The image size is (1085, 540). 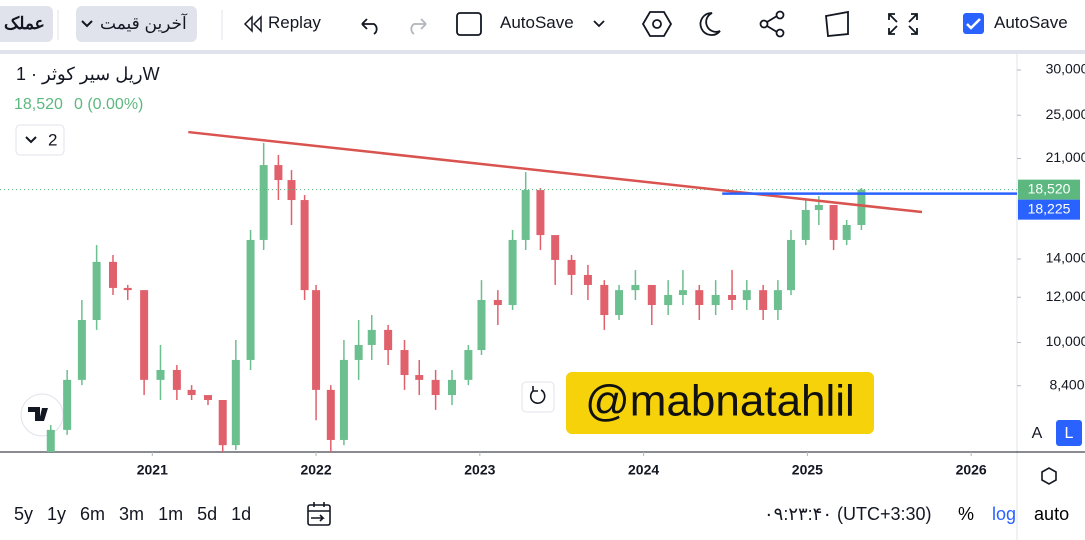 What do you see at coordinates (136, 24) in the screenshot?
I see `price-type-button: آخرین قیمت` at bounding box center [136, 24].